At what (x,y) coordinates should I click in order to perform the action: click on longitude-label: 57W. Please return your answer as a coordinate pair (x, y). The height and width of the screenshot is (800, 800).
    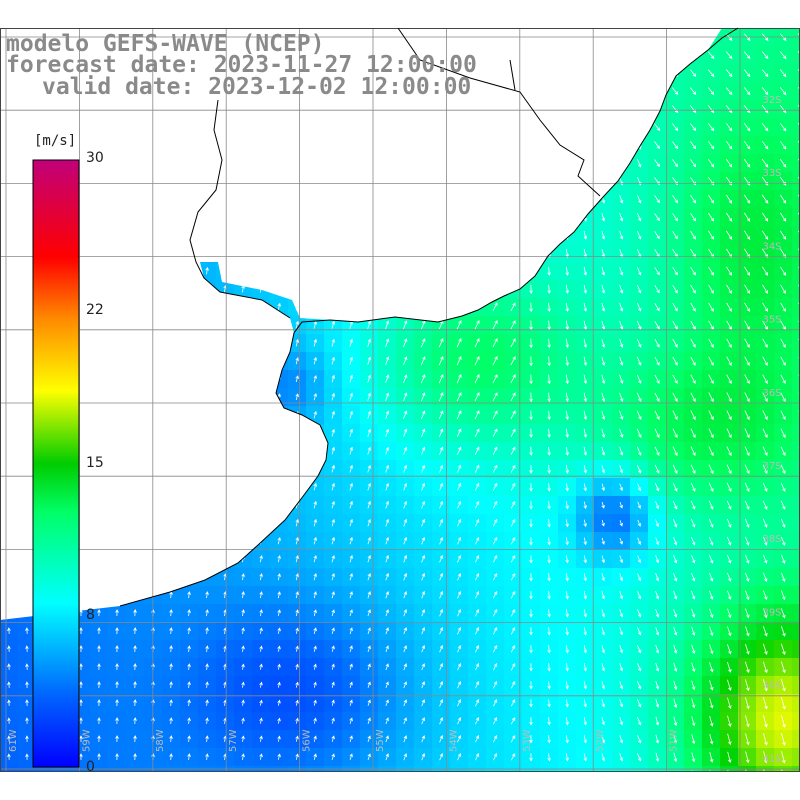
    Looking at the image, I should click on (233, 740).